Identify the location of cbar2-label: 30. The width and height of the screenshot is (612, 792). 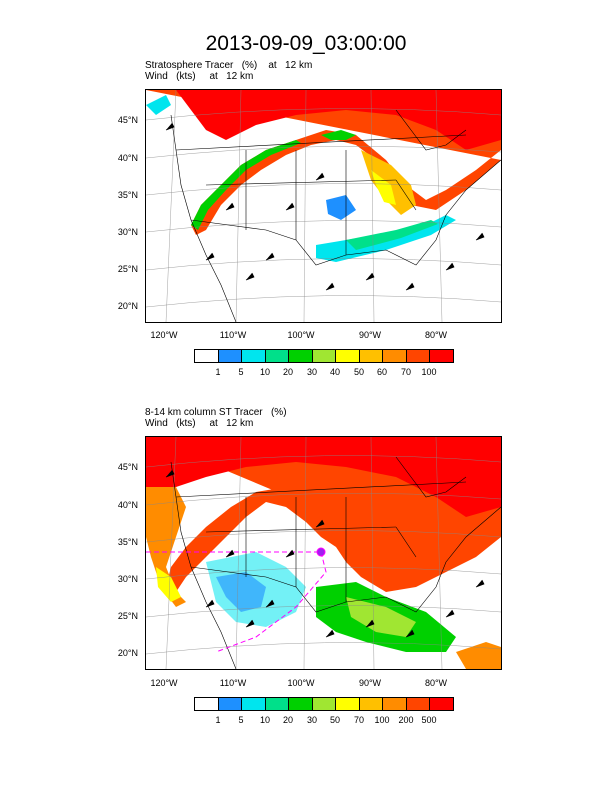
(311, 720).